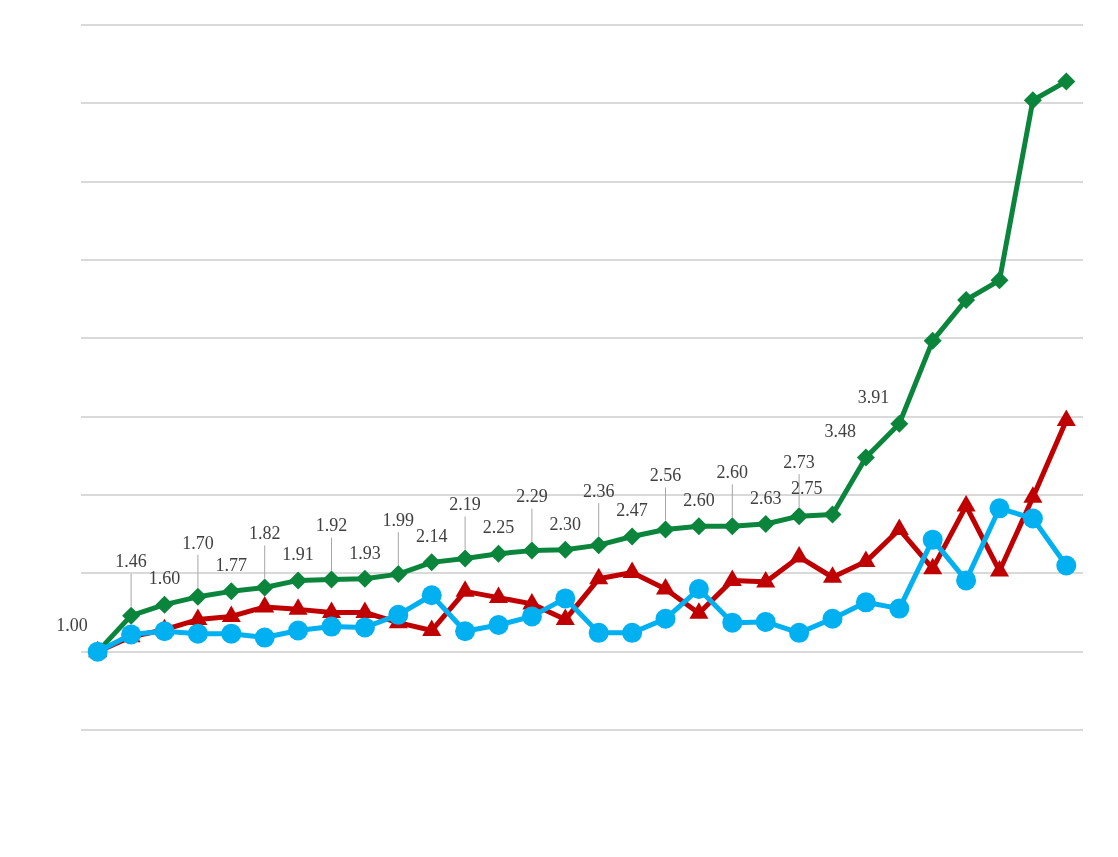  What do you see at coordinates (365, 552) in the screenshot?
I see `data-label: 1.93` at bounding box center [365, 552].